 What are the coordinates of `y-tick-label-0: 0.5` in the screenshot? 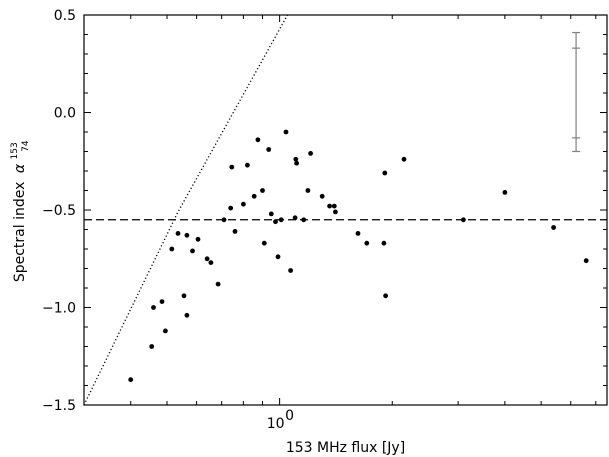 It's located at (65, 16).